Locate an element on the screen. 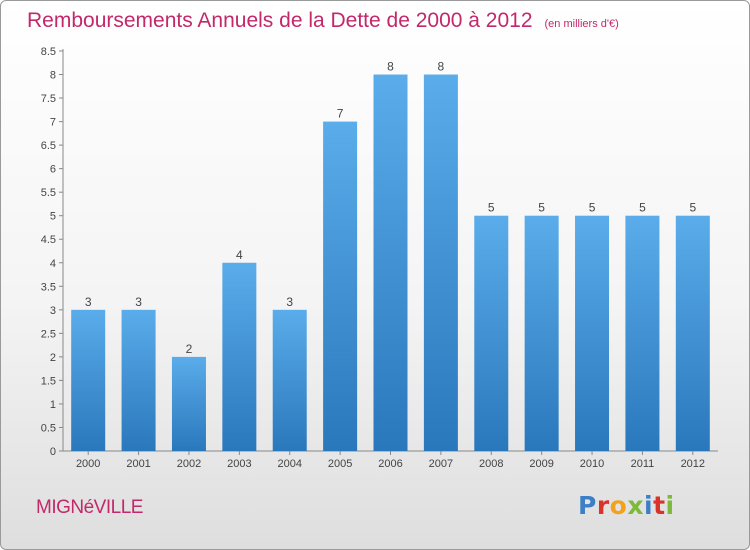 The height and width of the screenshot is (550, 750). logo-letter-2: r is located at coordinates (603, 505).